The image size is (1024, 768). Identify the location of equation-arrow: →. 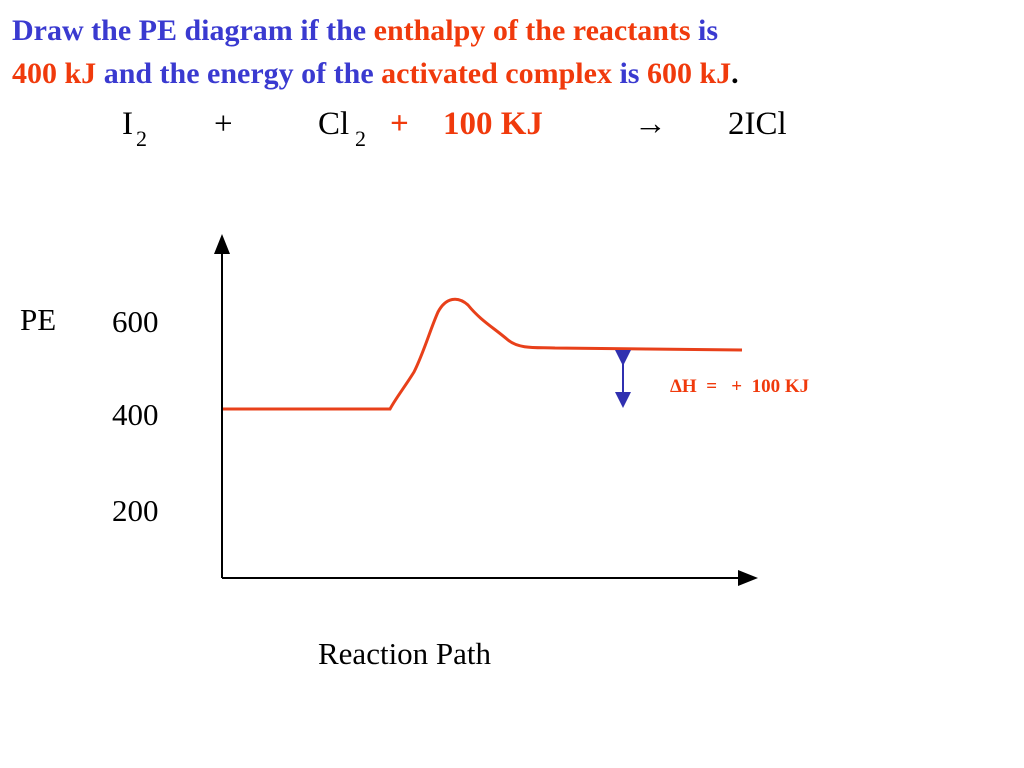
(650, 124).